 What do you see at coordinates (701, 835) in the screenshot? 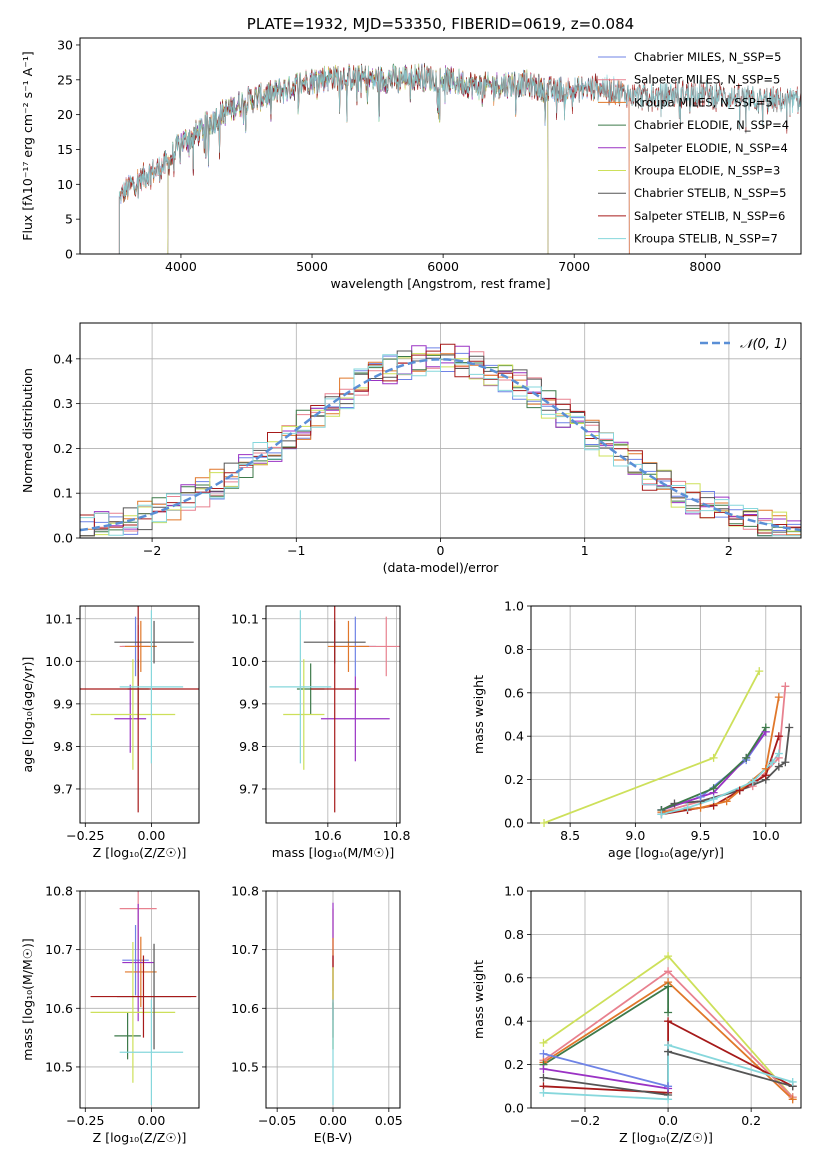
I see `x-tick-label: 9.5` at bounding box center [701, 835].